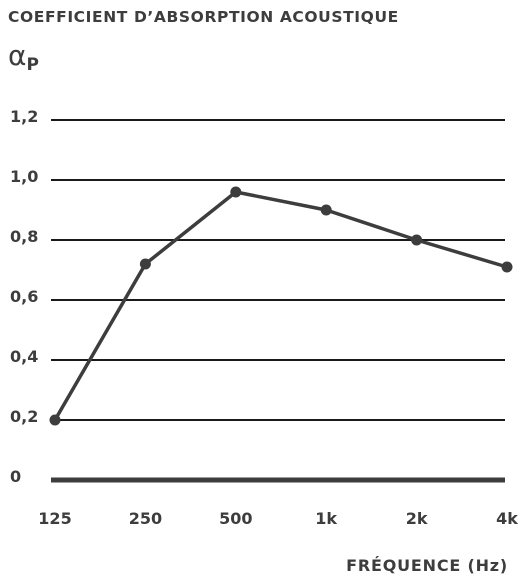  What do you see at coordinates (427, 565) in the screenshot?
I see `x-axis-label: FRÉQUENCE (Hz)` at bounding box center [427, 565].